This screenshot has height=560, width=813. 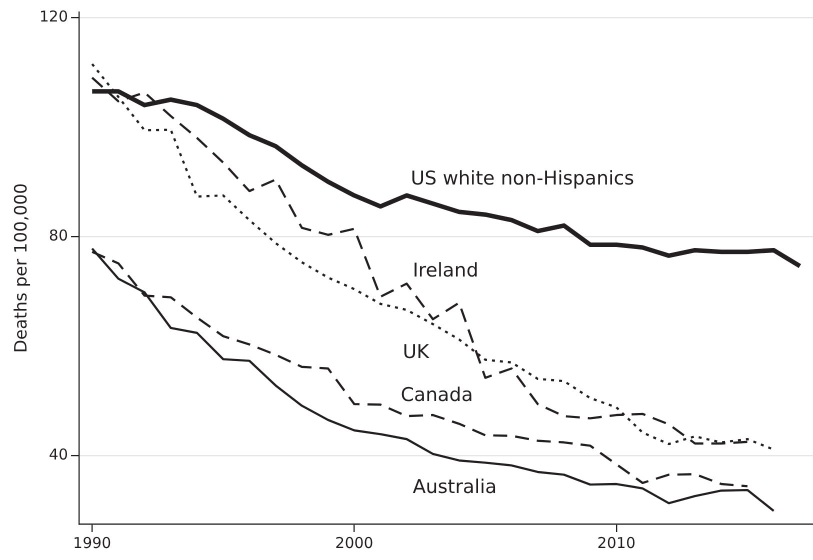 What do you see at coordinates (92, 543) in the screenshot?
I see `x-tick-label: 1990` at bounding box center [92, 543].